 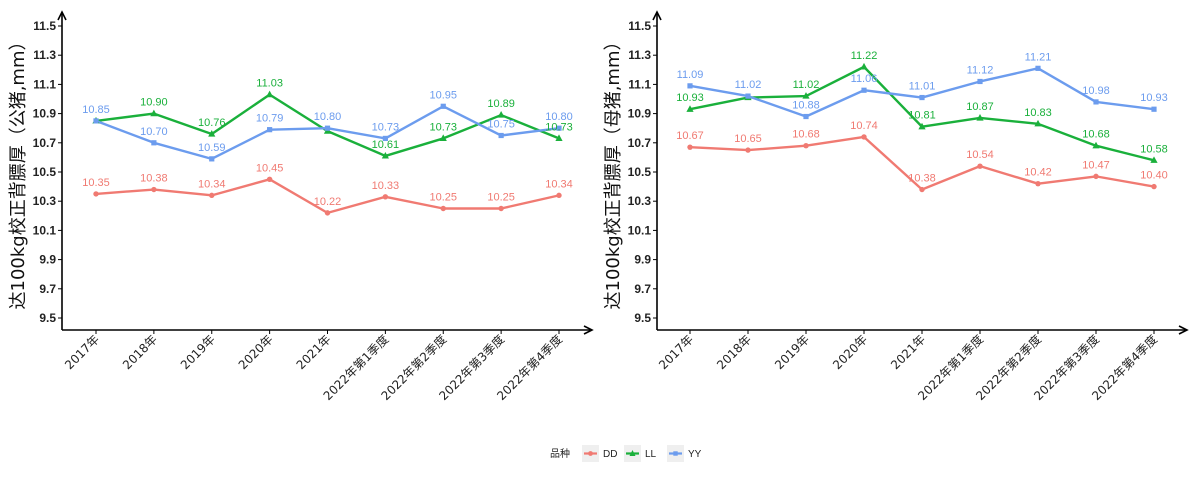 What do you see at coordinates (922, 87) in the screenshot?
I see `data-label: 11.01` at bounding box center [922, 87].